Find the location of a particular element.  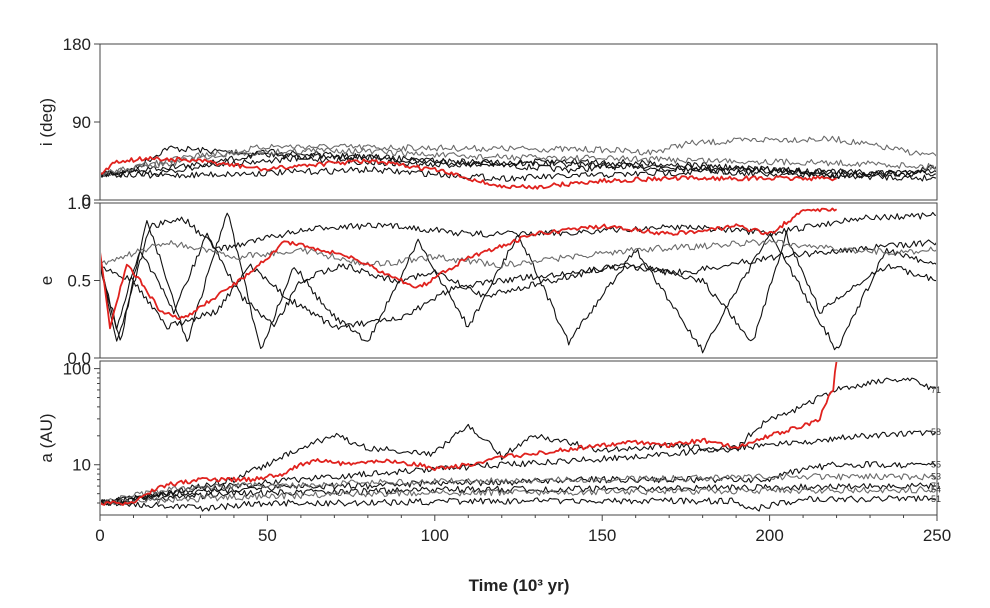

x-tick-label: 200 is located at coordinates (769, 535).